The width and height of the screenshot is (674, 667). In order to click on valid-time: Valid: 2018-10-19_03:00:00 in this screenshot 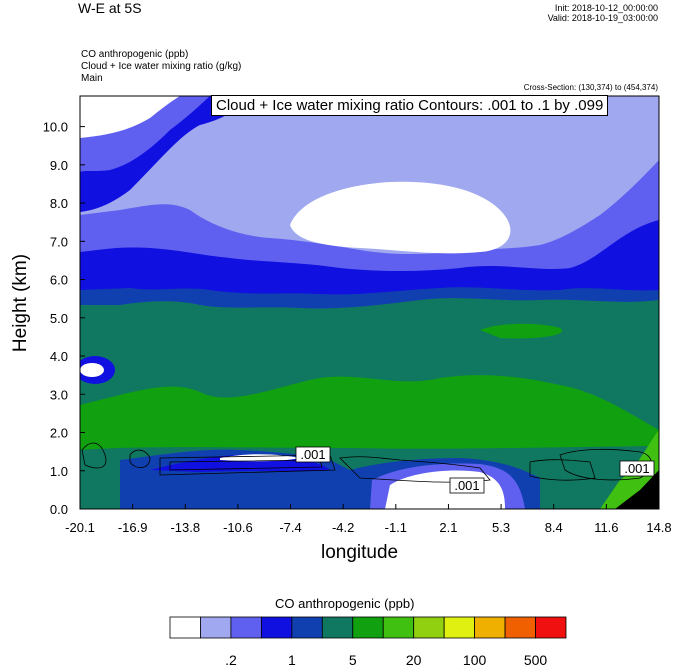, I will do `click(602, 18)`.